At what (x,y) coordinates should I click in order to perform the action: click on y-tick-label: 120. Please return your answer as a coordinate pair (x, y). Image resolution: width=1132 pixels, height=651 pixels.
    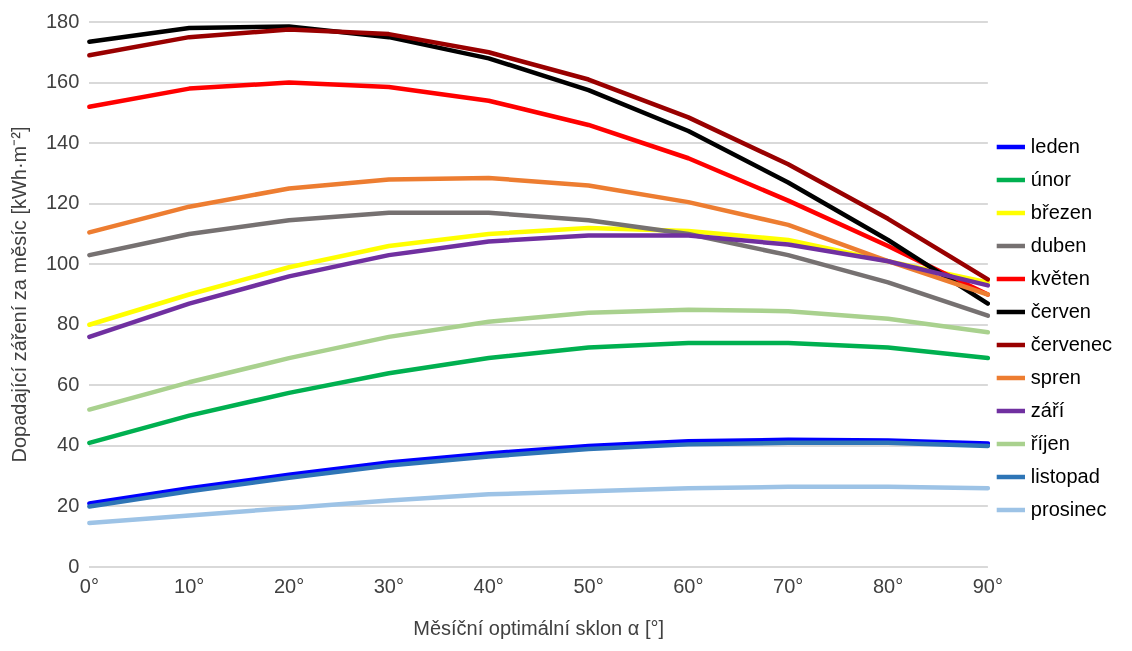
    Looking at the image, I should click on (62, 202).